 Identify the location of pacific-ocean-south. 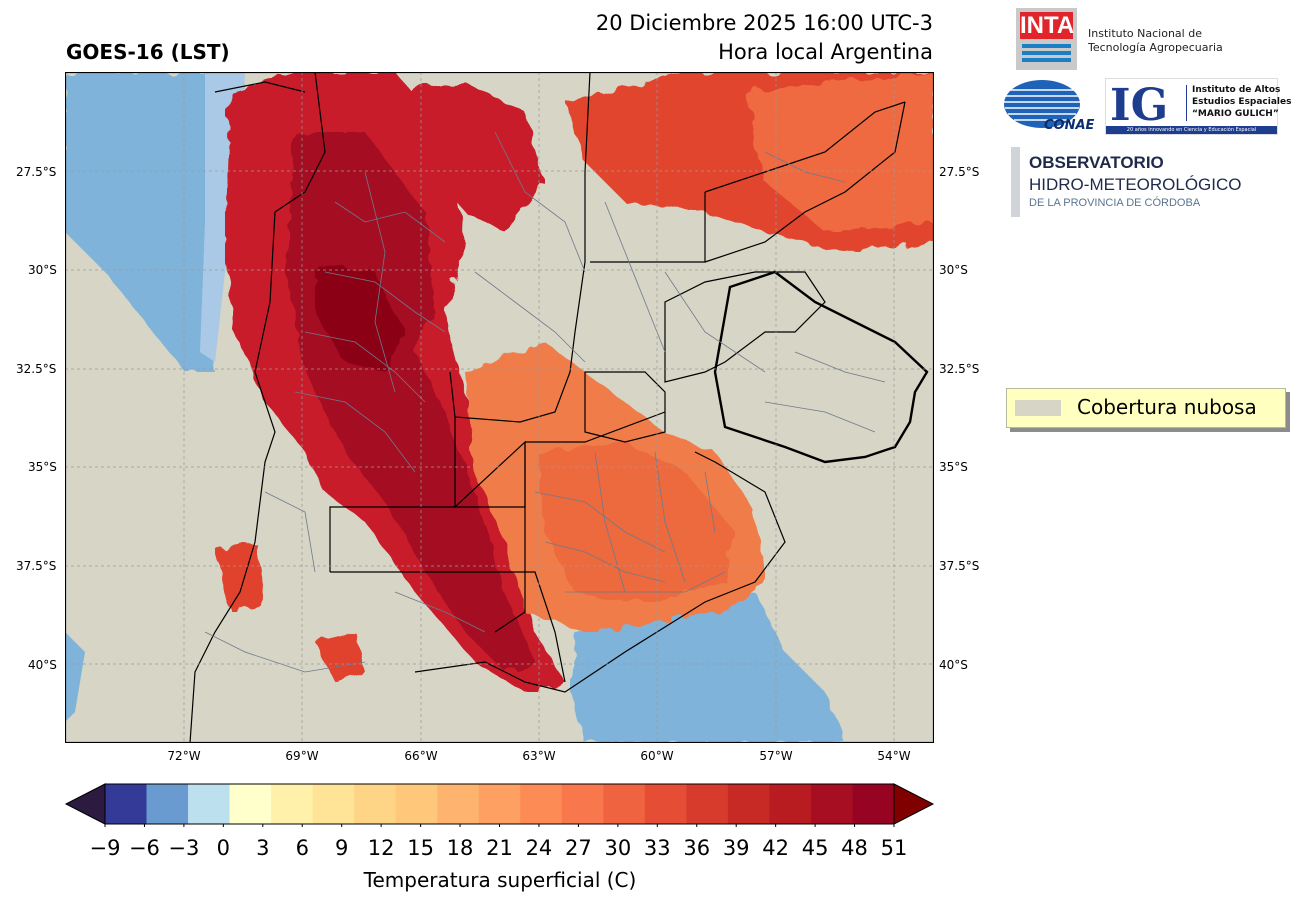
(75, 677).